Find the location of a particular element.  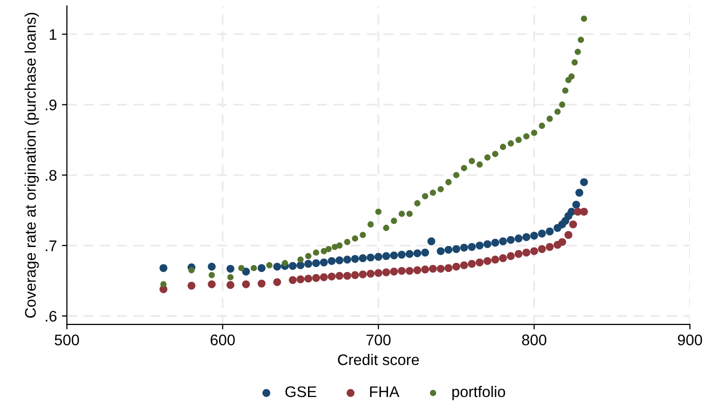

x-tick-label: 800 is located at coordinates (534, 340).